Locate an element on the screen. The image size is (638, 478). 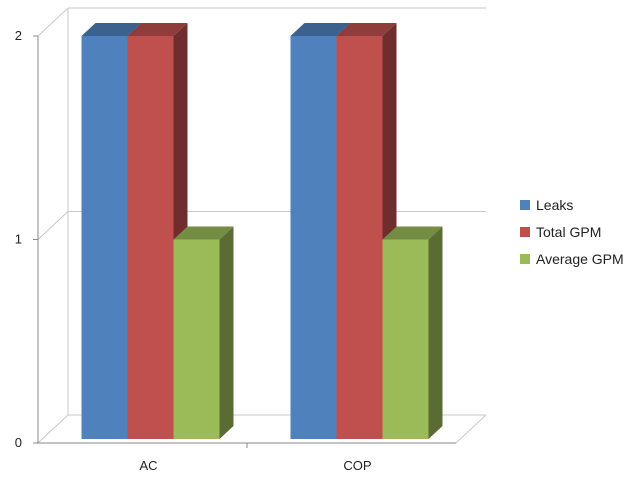
legend-label-leaks: Leaks is located at coordinates (555, 205).